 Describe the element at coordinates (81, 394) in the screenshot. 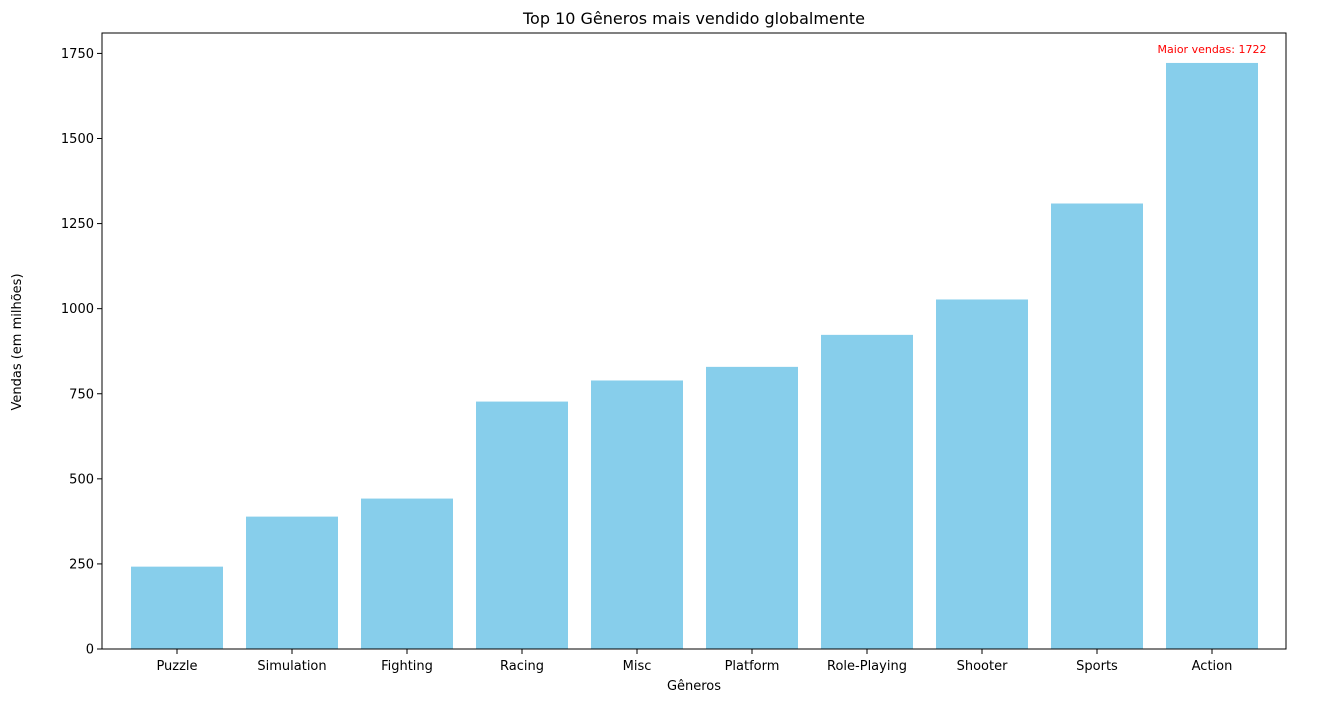

I see `y-tick-label: 750` at that location.